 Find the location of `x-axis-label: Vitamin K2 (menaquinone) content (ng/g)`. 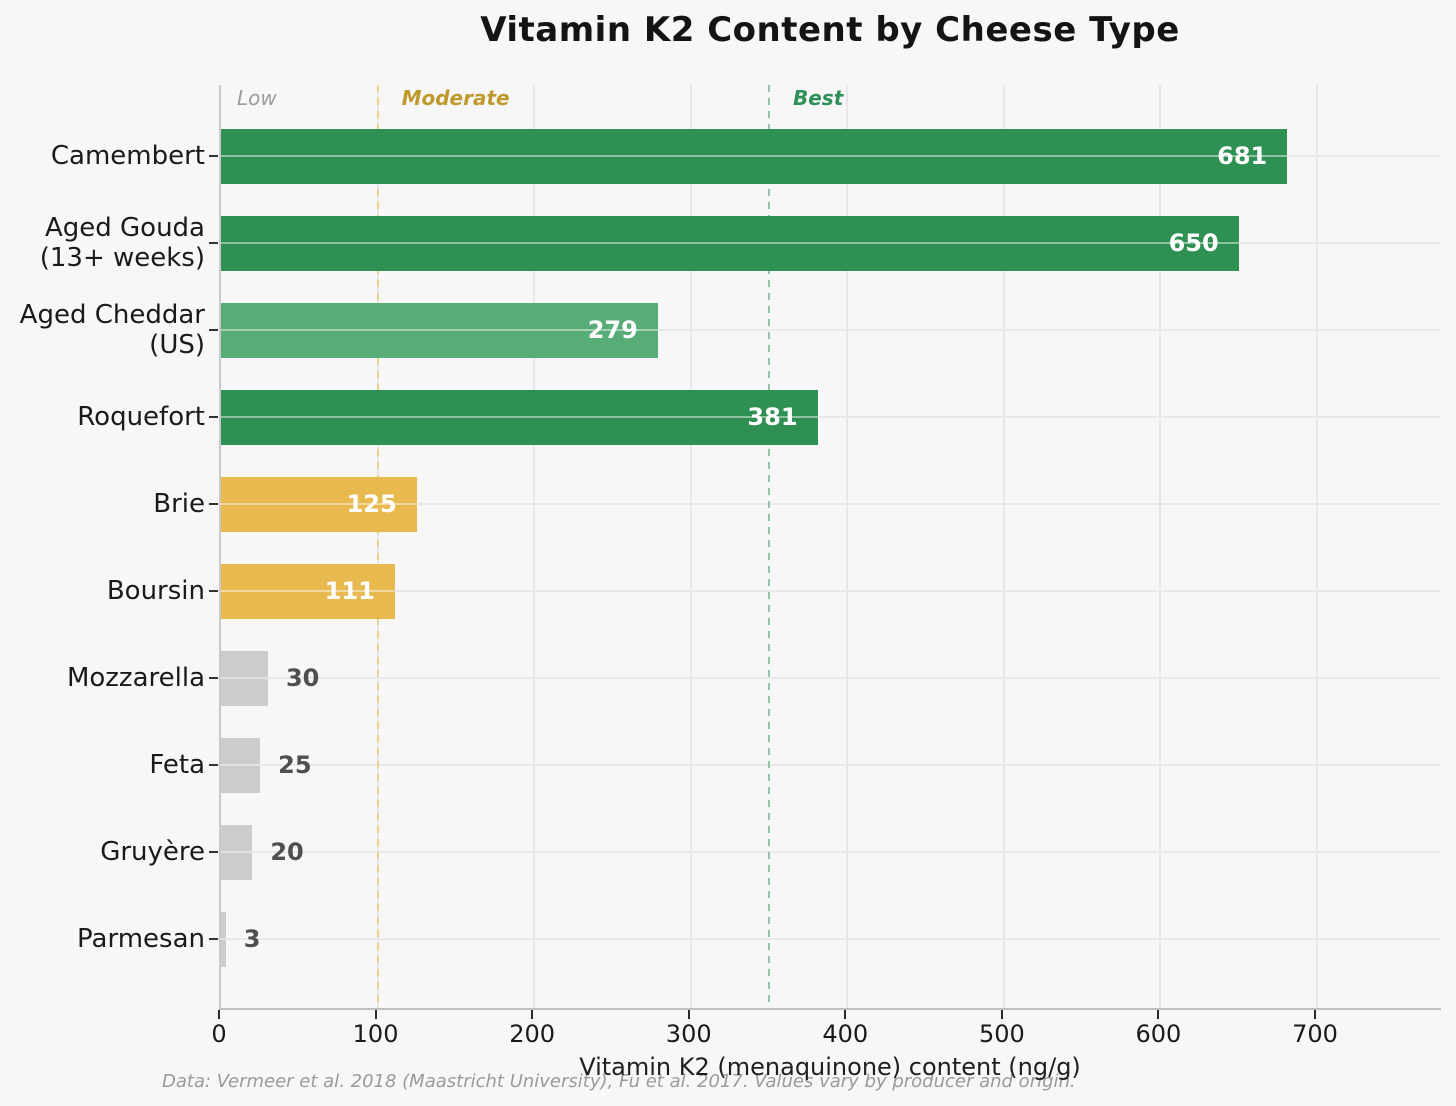

x-axis-label: Vitamin K2 (menaquinone) content (ng/g) is located at coordinates (830, 1067).